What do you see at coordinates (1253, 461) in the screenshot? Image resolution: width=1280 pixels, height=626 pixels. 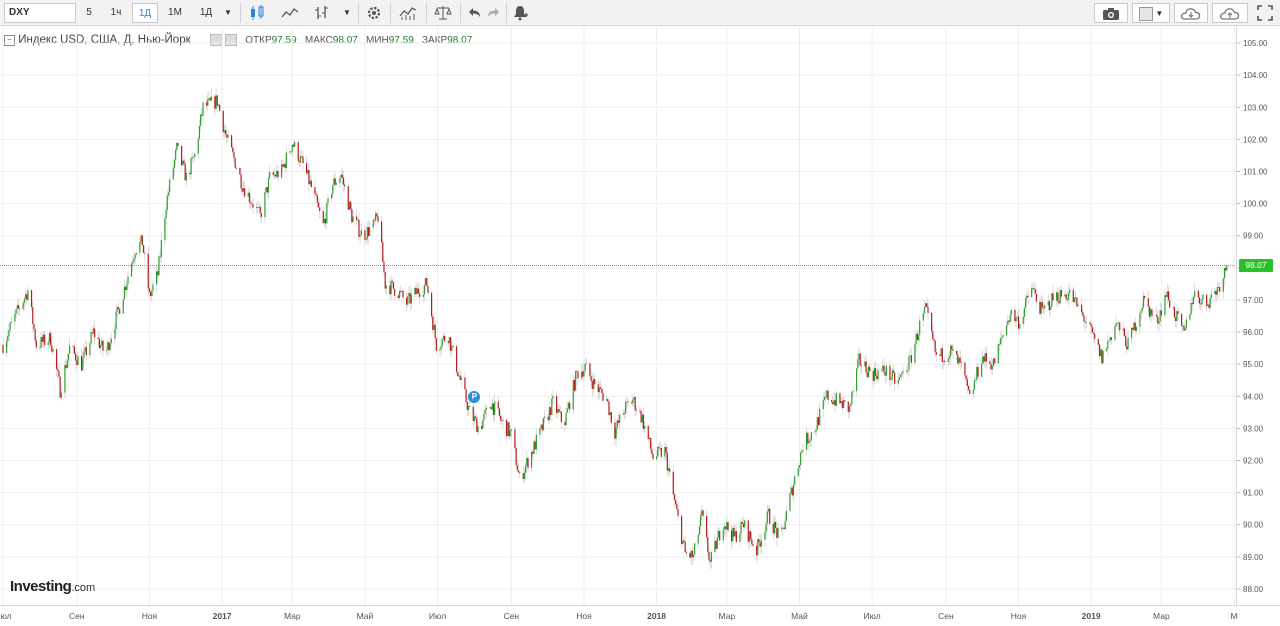 I see `y-tick-label: 92.00` at bounding box center [1253, 461].